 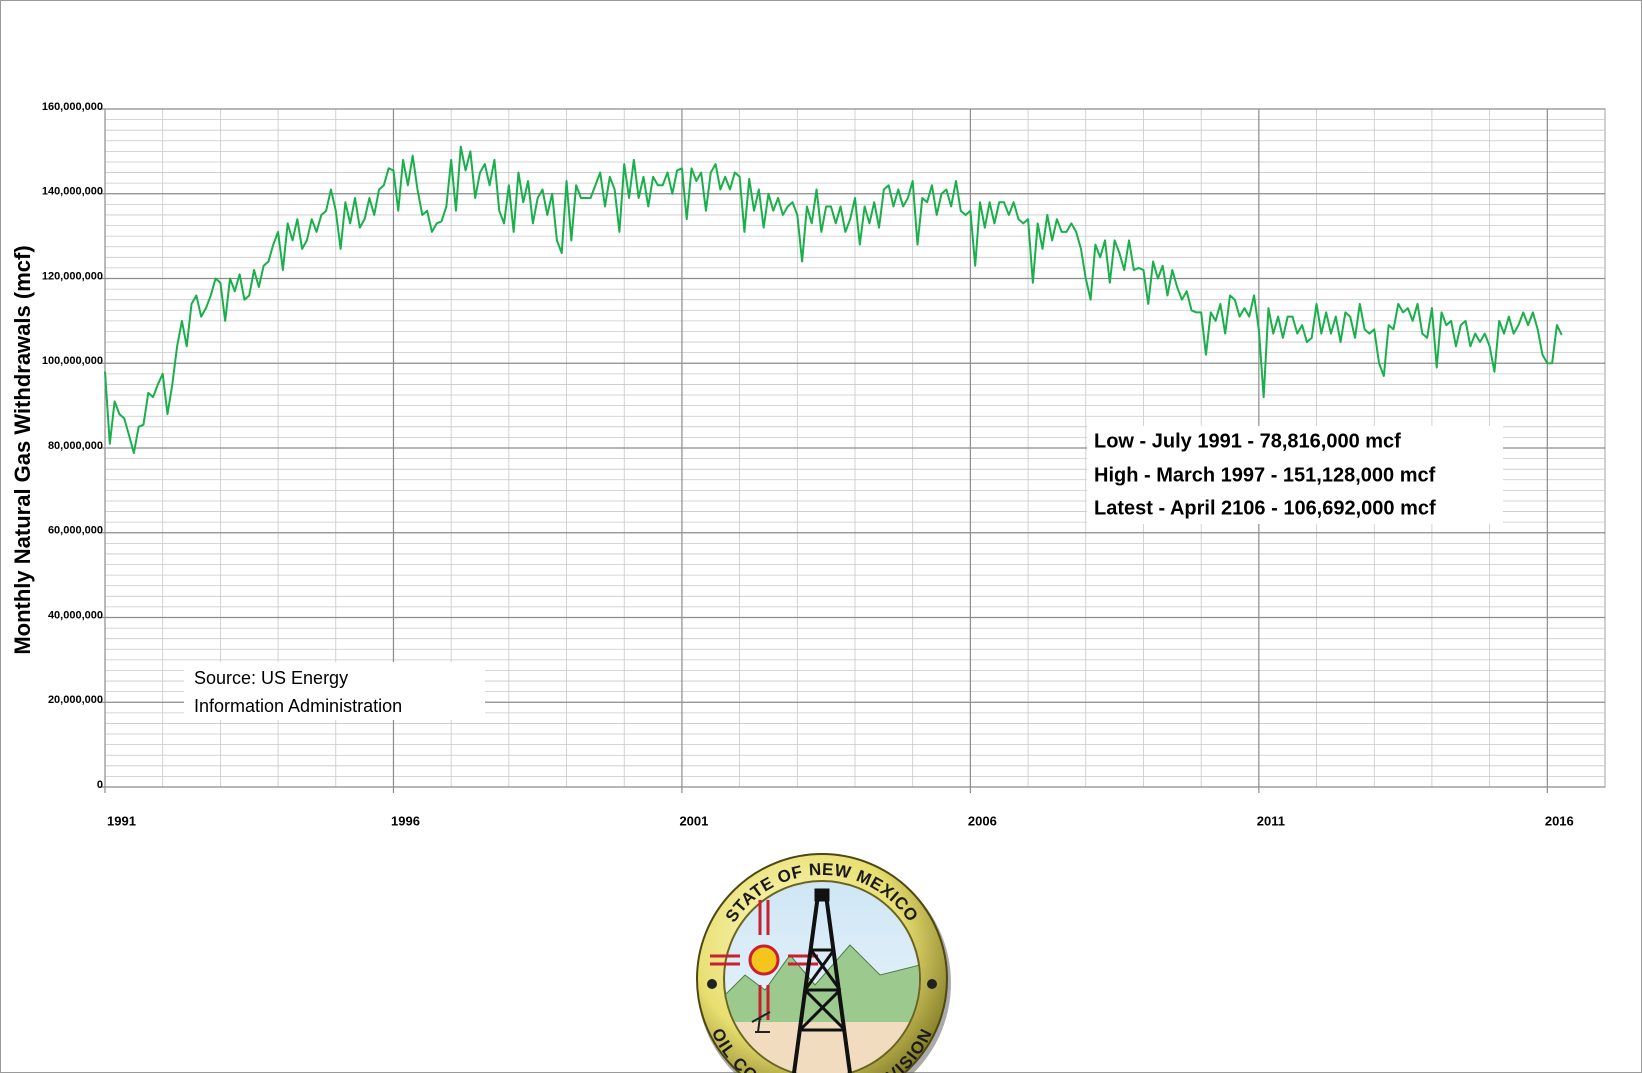 I want to click on y-tick-label: 140,000,000, so click(x=72, y=192).